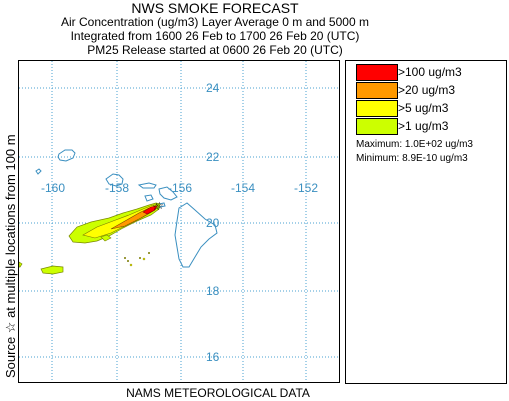 The height and width of the screenshot is (401, 509). I want to click on legend-label-100: >100 ug/m3, so click(430, 72).